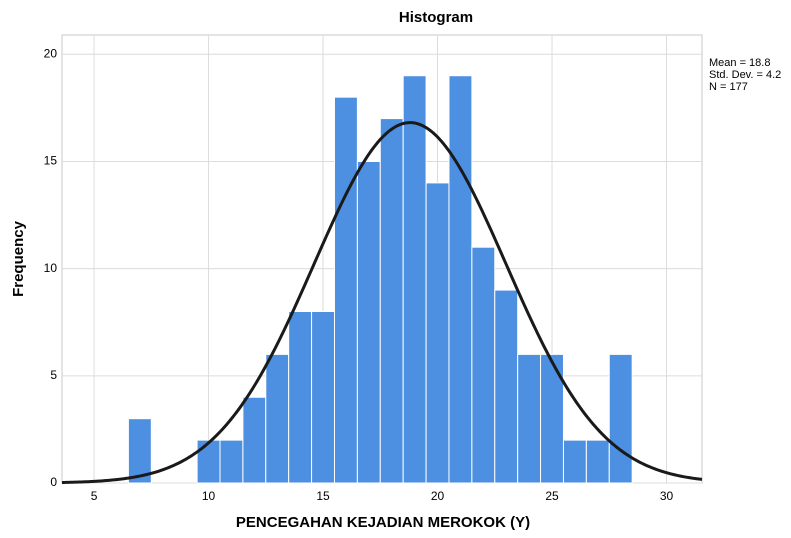 This screenshot has width=791, height=538. What do you see at coordinates (323, 496) in the screenshot?
I see `x-tick-label: 15` at bounding box center [323, 496].